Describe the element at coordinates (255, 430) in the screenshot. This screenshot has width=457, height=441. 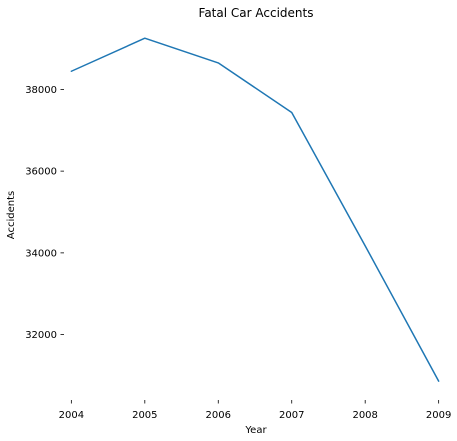
I see `x-axis-label: Year` at that location.